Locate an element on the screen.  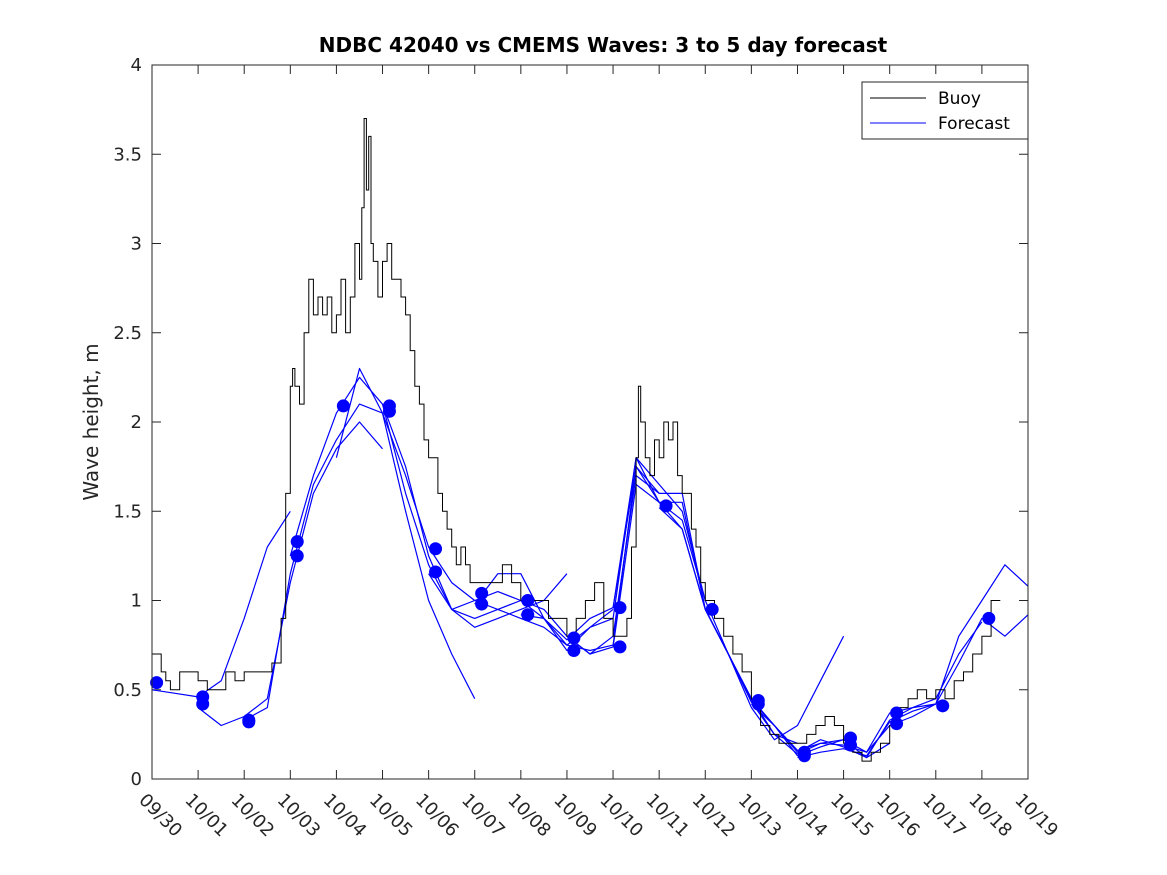
y-tick-label: 2 is located at coordinates (136, 422).